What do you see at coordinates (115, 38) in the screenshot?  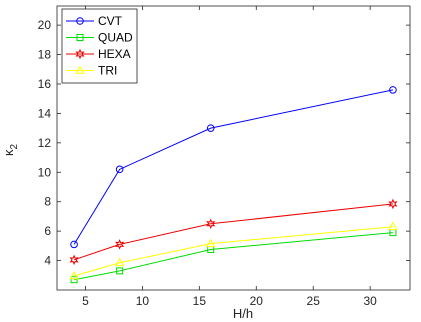 I see `legend-label-quad: QUAD` at bounding box center [115, 38].